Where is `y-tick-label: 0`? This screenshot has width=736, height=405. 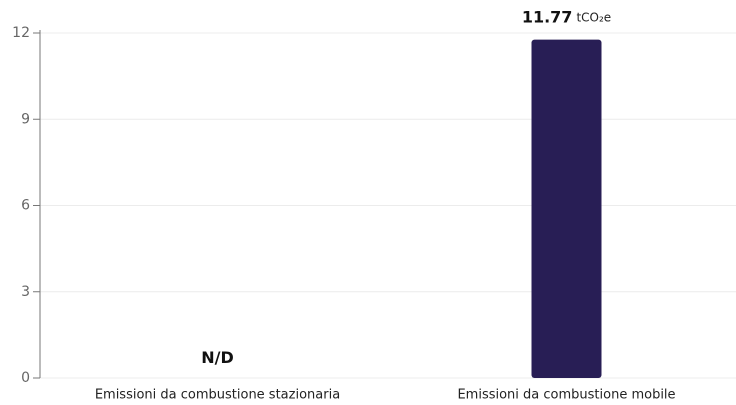
y-tick-label: 0 is located at coordinates (25, 378).